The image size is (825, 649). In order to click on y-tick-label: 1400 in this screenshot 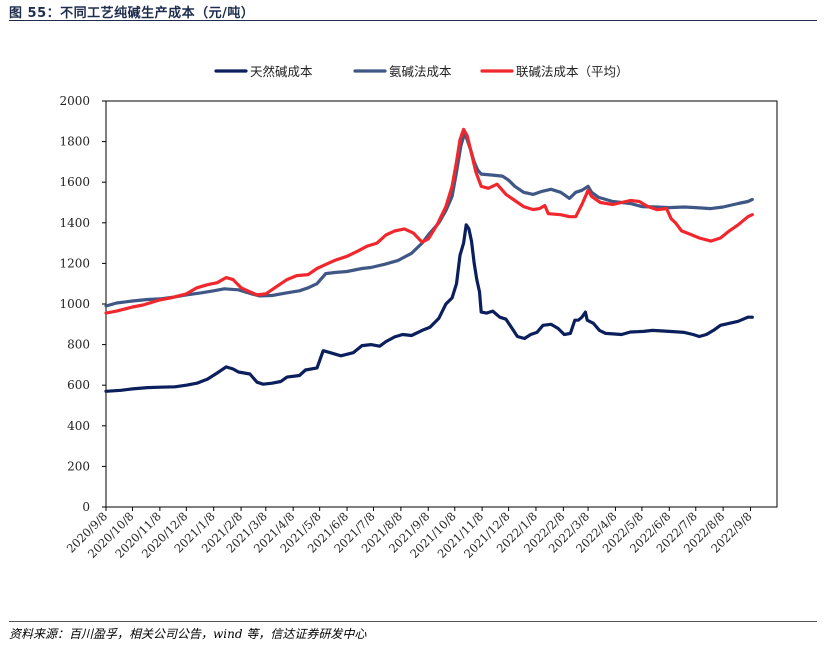, I will do `click(74, 223)`.